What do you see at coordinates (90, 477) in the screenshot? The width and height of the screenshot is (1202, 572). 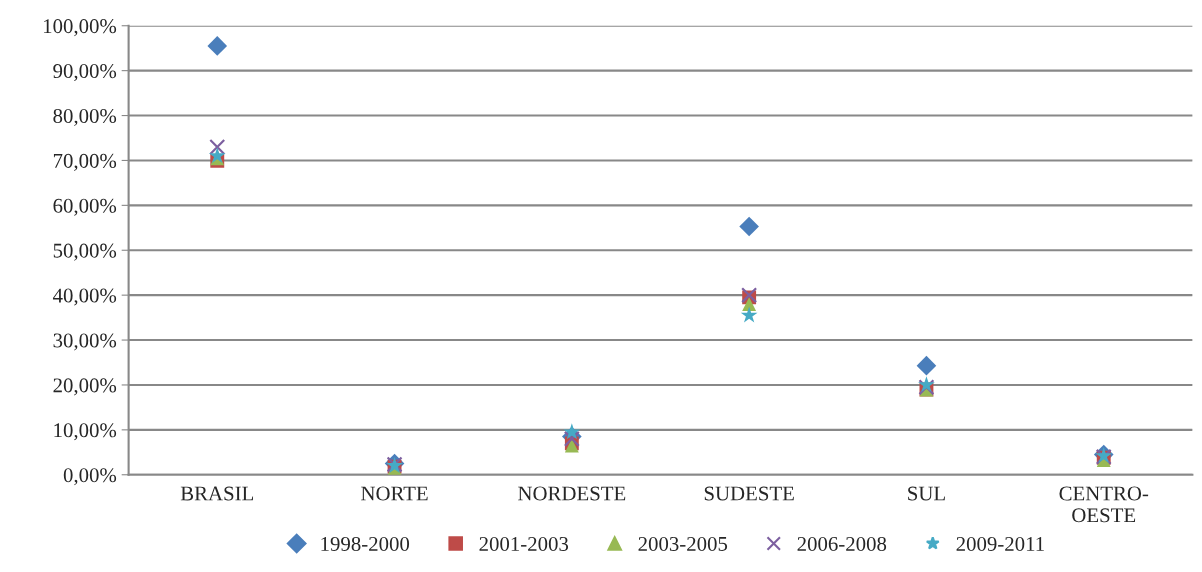 I see `y-tick-label: 0,00%` at bounding box center [90, 477].